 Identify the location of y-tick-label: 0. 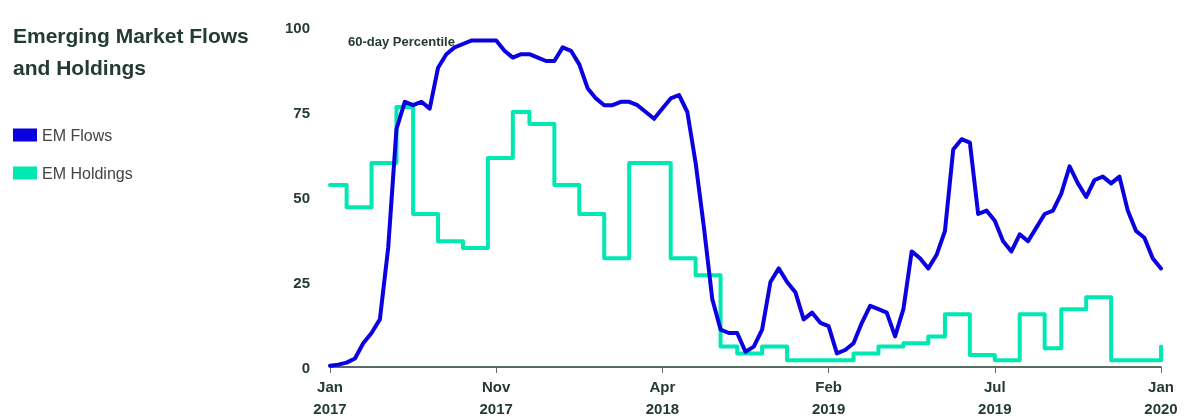
(305, 367).